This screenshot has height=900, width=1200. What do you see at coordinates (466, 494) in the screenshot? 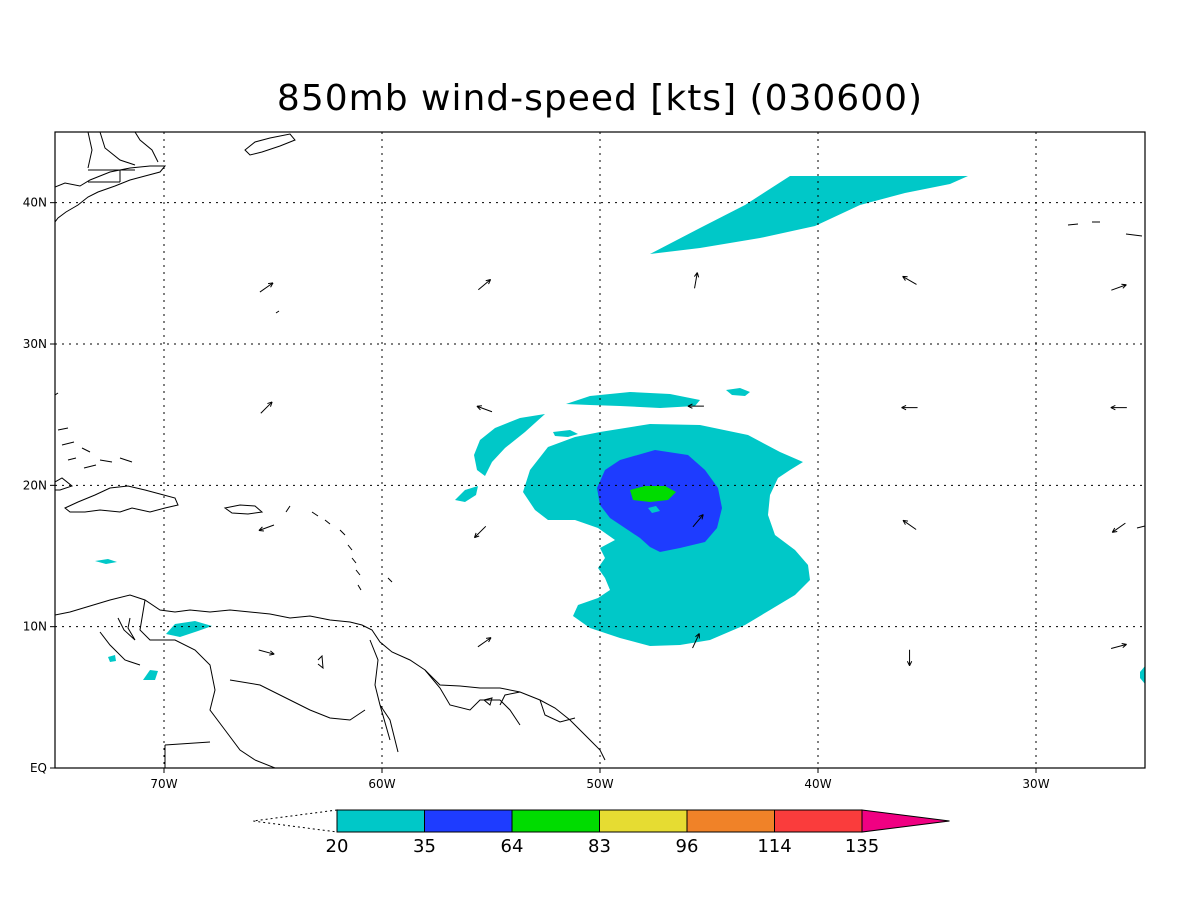
I see `shade-20-blob-c` at bounding box center [466, 494].